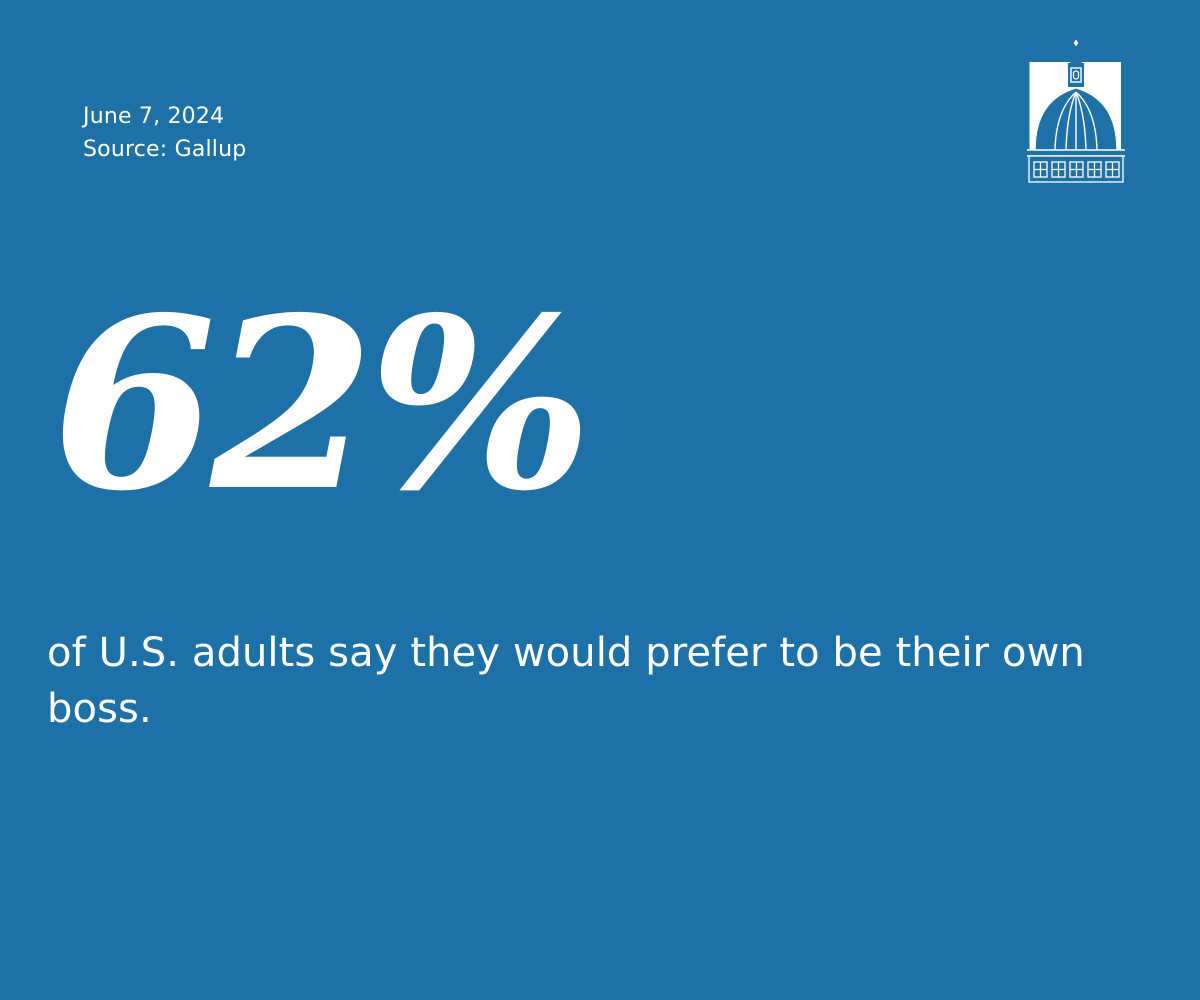 The height and width of the screenshot is (1000, 1200). What do you see at coordinates (322, 404) in the screenshot?
I see `stat-value: 62%` at bounding box center [322, 404].